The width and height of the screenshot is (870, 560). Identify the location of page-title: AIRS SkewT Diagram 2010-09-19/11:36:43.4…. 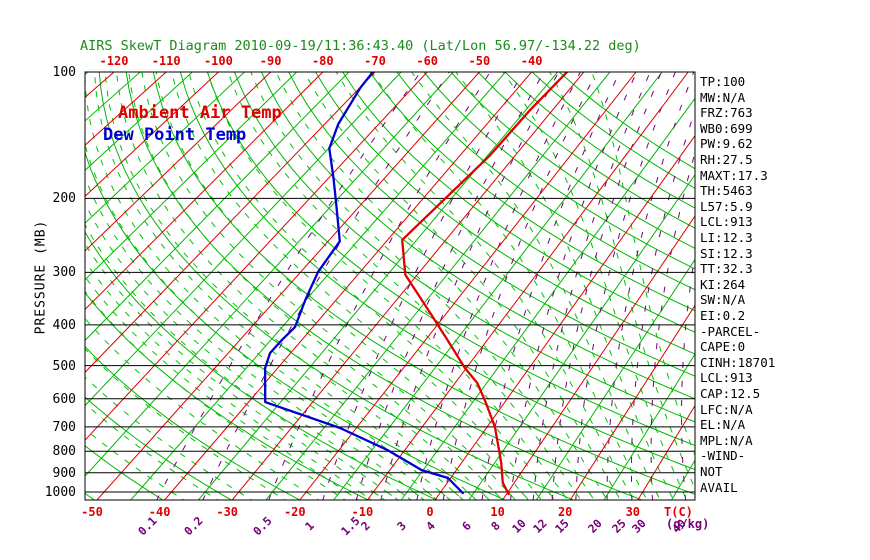
(360, 46).